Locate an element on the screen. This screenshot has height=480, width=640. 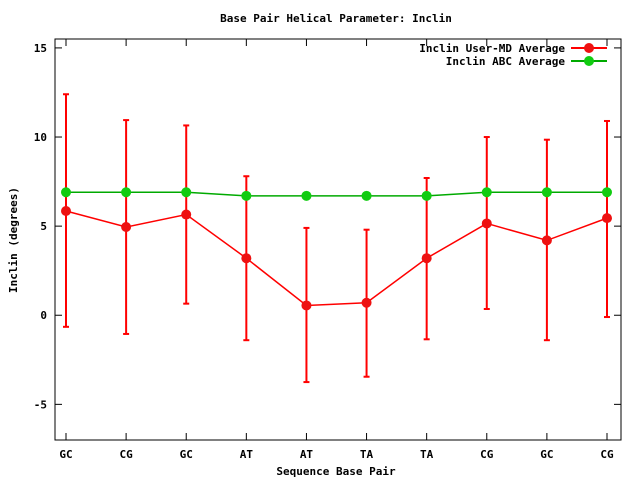
y-tick-label: 15 is located at coordinates (40, 48).